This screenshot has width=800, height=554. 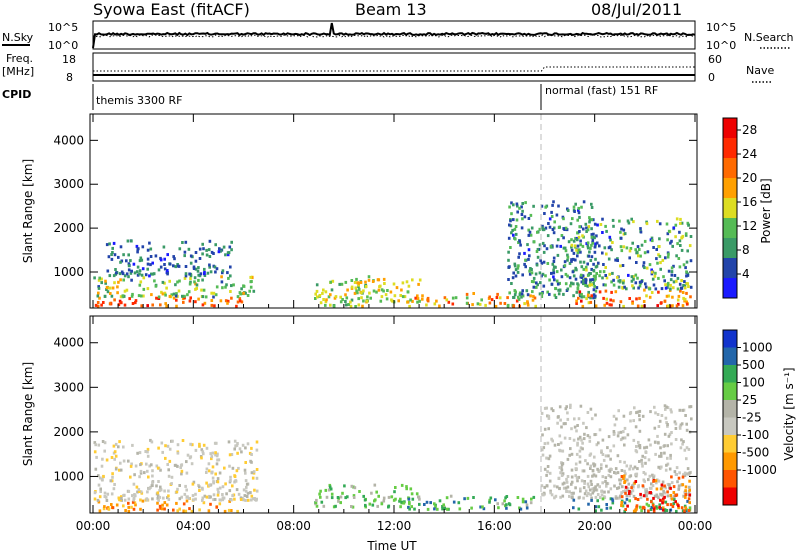 I want to click on noise-right-tick-top: 10^5, so click(x=721, y=27).